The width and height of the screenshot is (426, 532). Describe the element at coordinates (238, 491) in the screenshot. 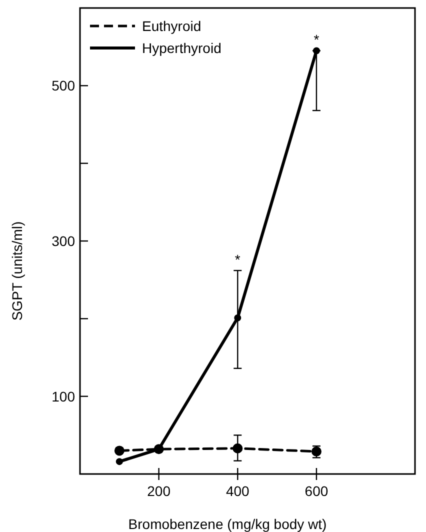

I see `x-tick-label: 400` at that location.